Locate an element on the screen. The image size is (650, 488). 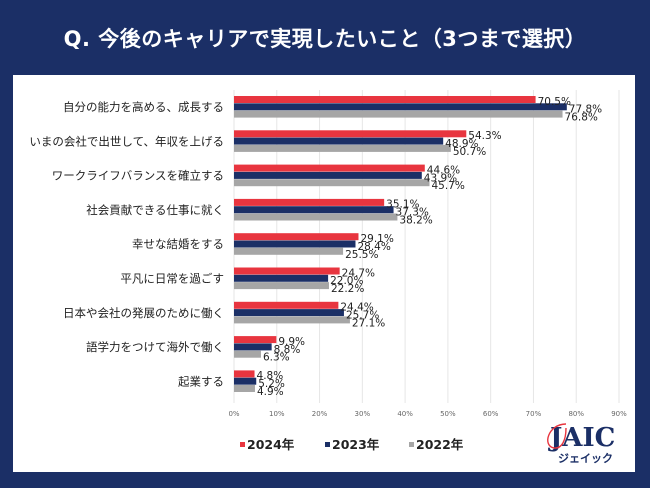
legend-label: 2023年 is located at coordinates (356, 444).